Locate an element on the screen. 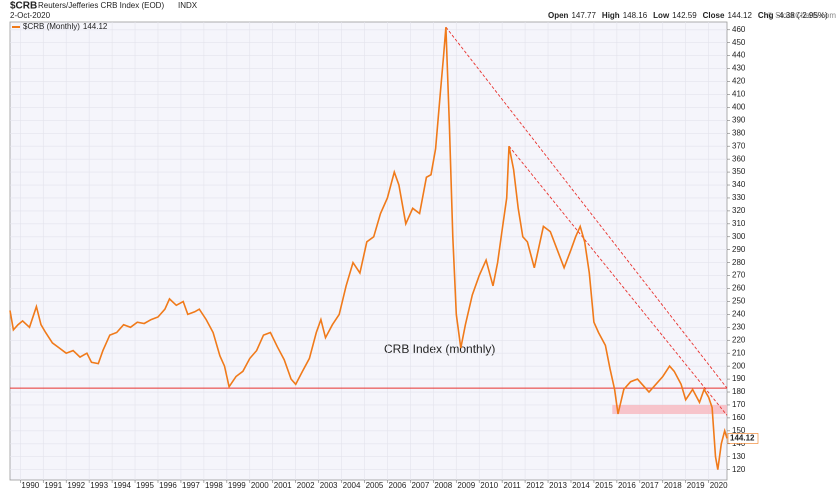  x-tick-label: 2003 is located at coordinates (329, 485).